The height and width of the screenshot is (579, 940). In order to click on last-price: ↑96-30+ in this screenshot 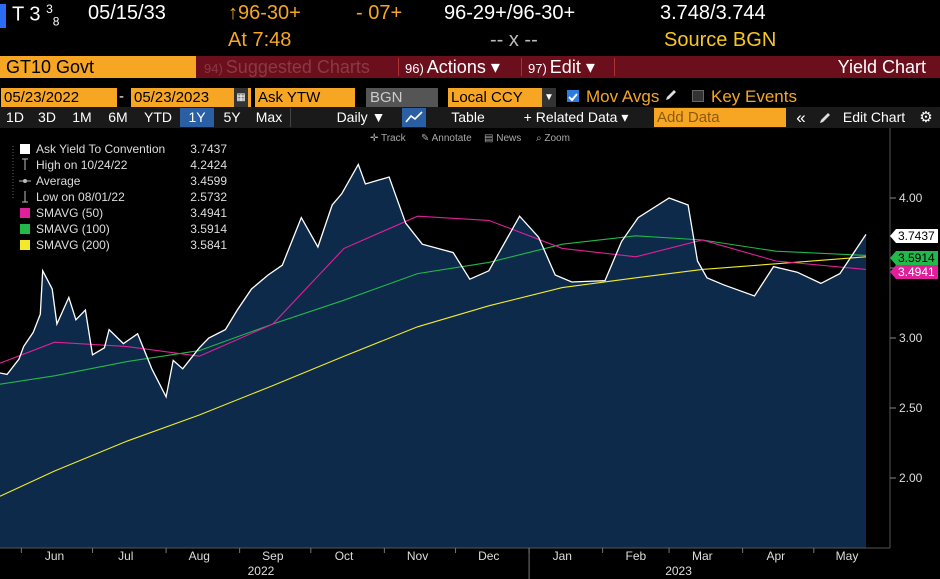, I will do `click(264, 13)`.